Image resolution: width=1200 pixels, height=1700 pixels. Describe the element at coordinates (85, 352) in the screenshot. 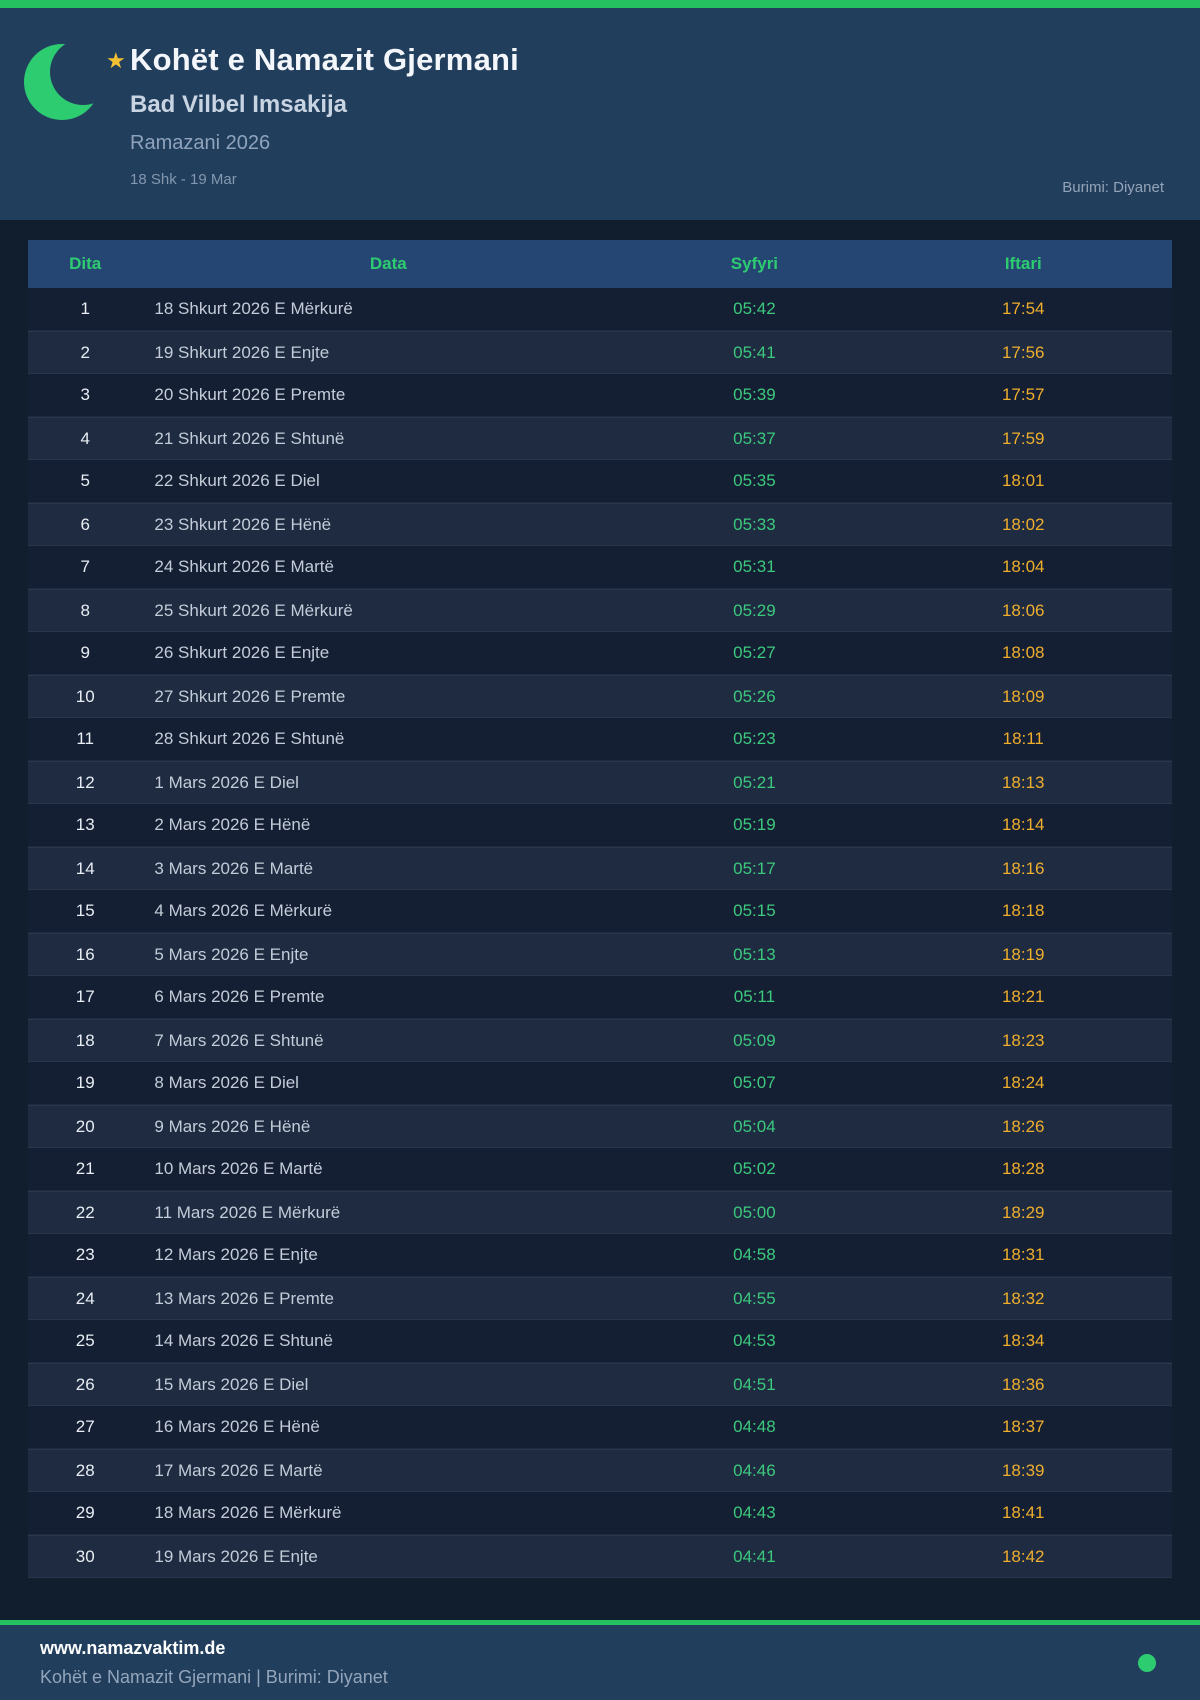

I see `day-cell: 2` at that location.